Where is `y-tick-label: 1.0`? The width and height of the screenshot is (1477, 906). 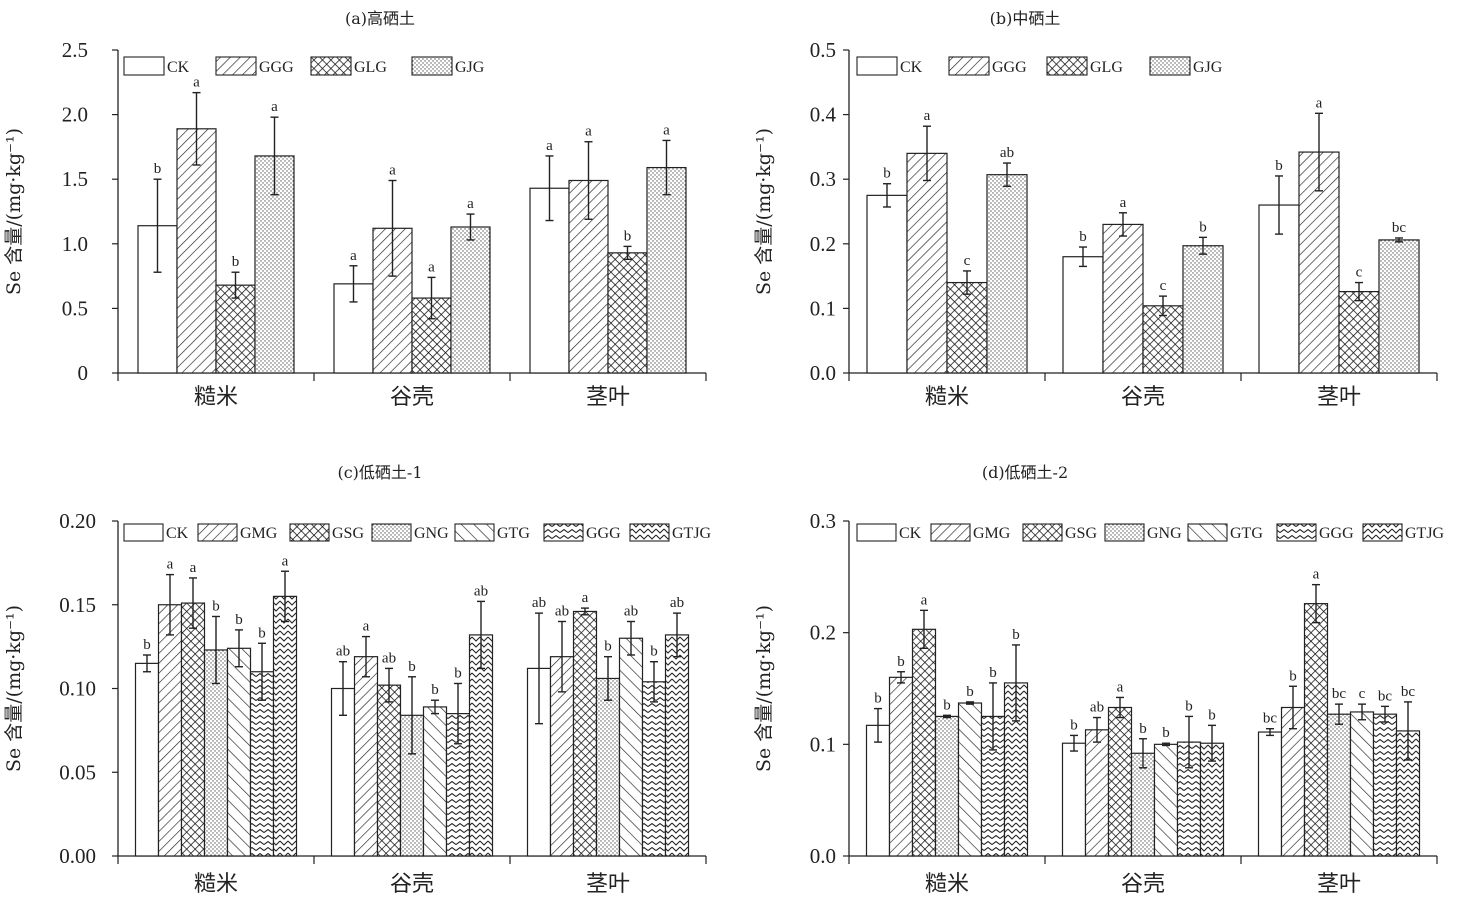 y-tick-label: 1.0 is located at coordinates (75, 244).